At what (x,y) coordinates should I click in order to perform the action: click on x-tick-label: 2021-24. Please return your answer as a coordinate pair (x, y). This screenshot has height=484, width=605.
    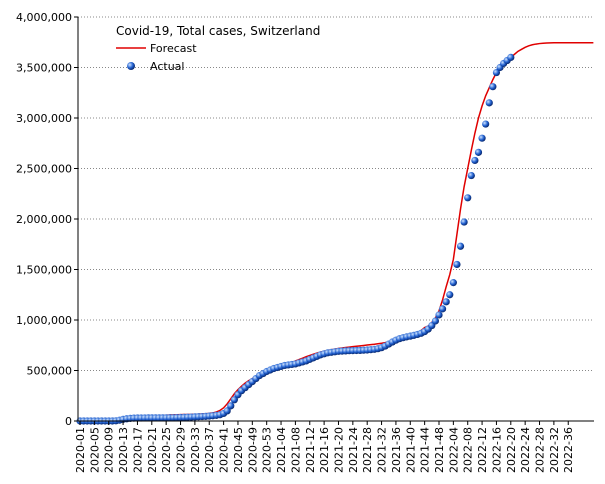
    Looking at the image, I should click on (353, 450).